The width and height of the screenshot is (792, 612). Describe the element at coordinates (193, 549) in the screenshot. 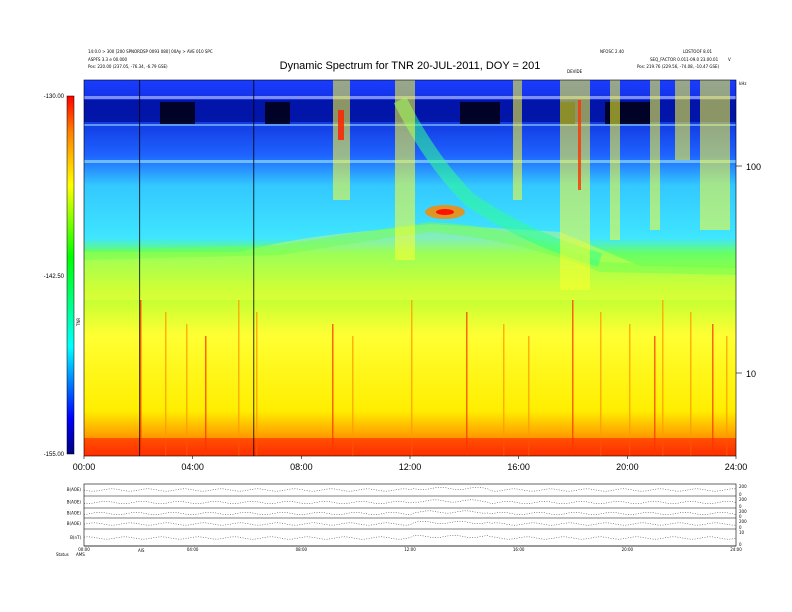

I see `bottom-tick-label: 04:00` at that location.